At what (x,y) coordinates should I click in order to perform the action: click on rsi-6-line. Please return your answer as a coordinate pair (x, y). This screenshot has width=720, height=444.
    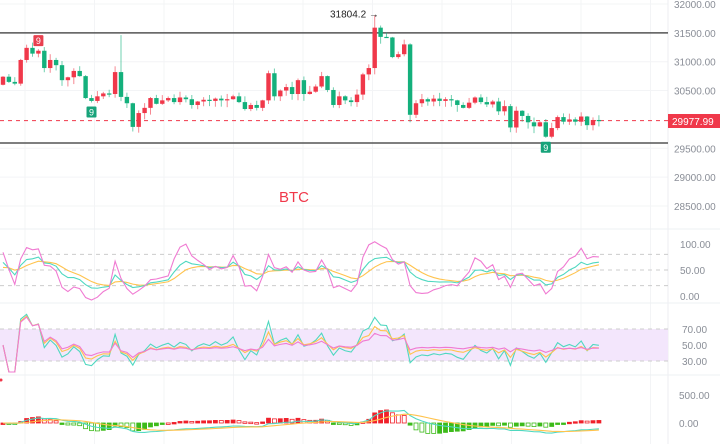
    Looking at the image, I should click on (300, 343).